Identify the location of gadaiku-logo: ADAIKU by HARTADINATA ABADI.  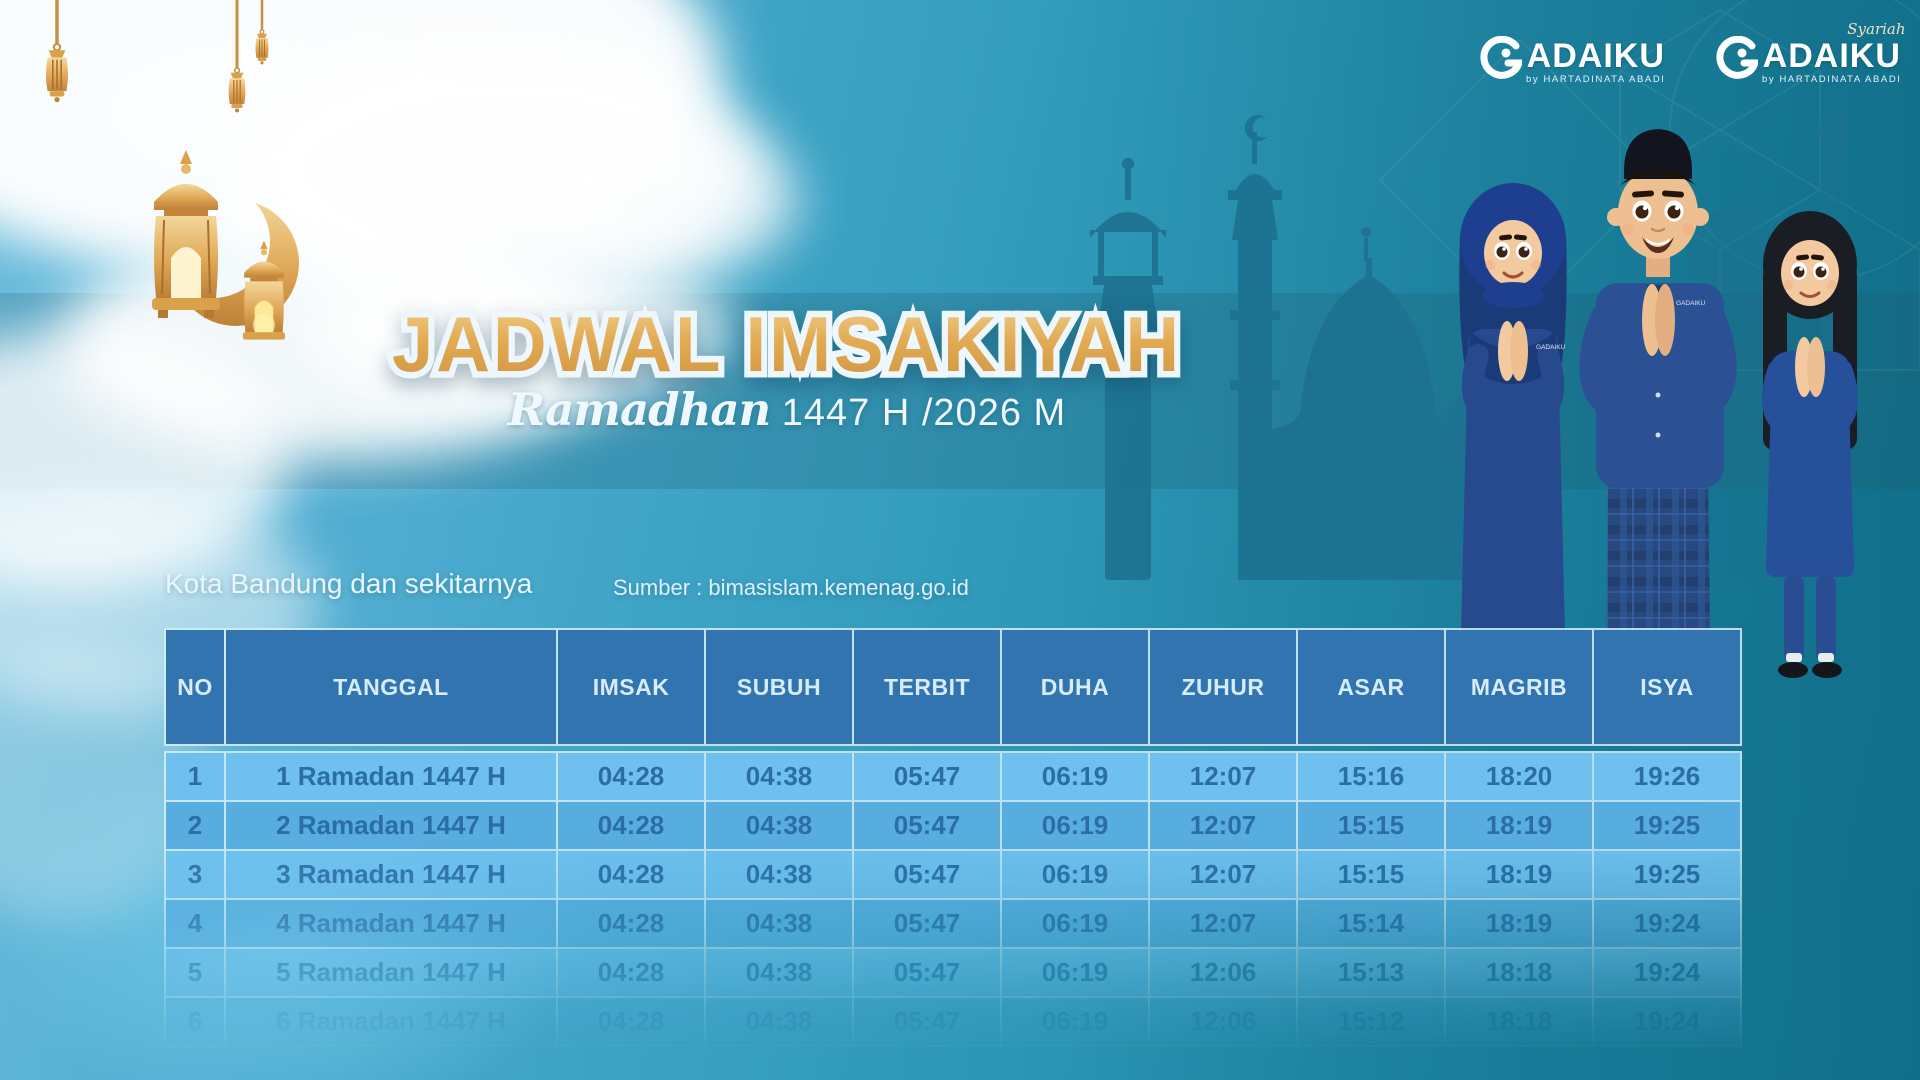
(1572, 60).